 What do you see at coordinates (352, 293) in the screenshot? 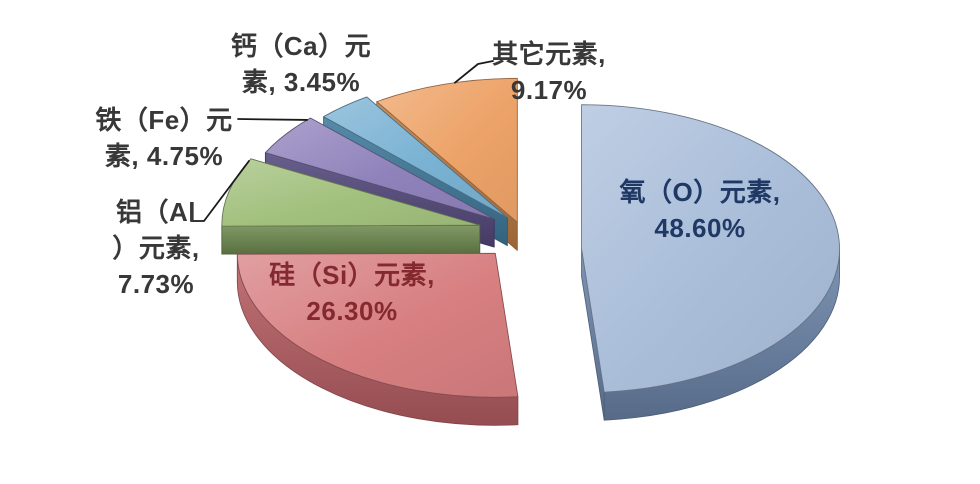
I see `slice-label-silicon: 硅（Si）元素, 26.30%` at bounding box center [352, 293].